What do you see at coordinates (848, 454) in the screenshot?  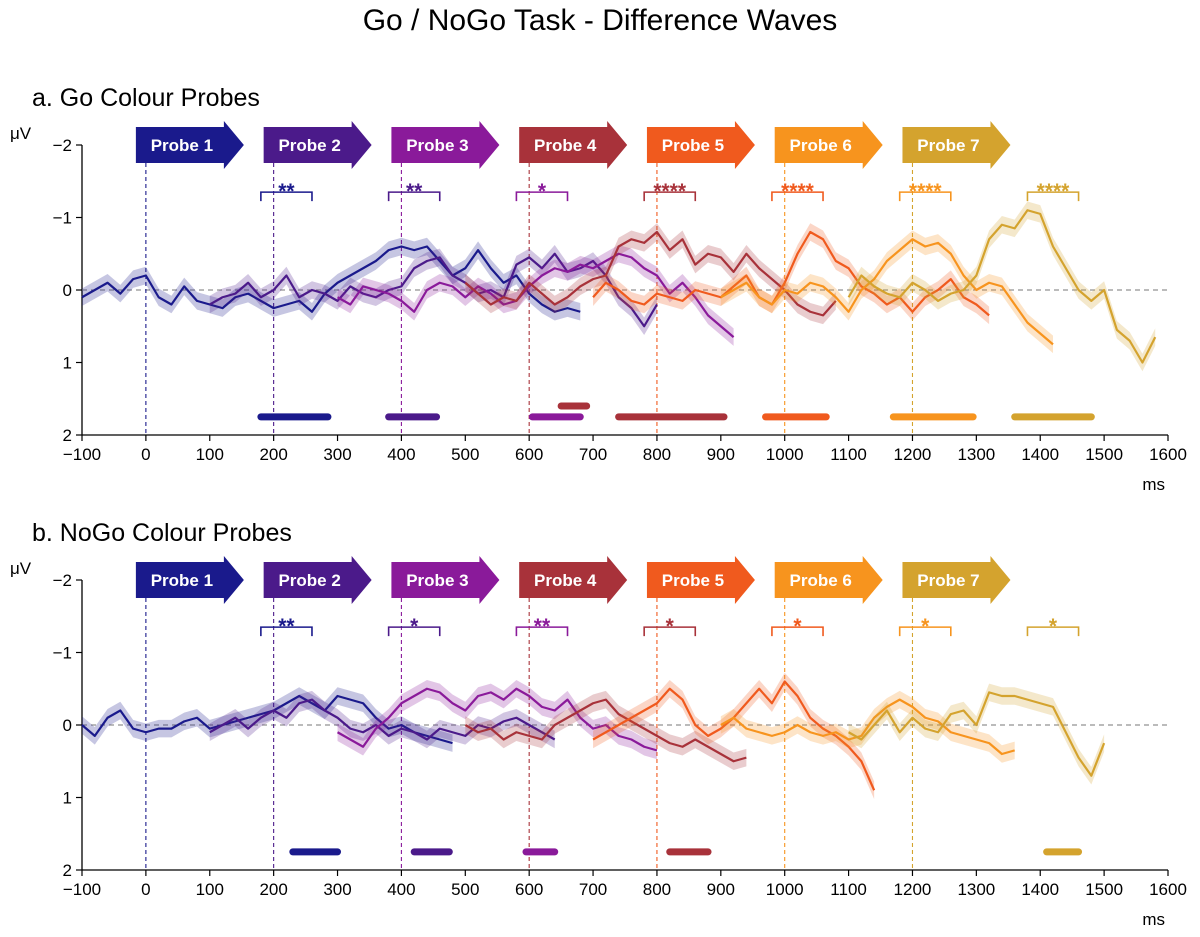 I see `x-tick-label: 1100` at bounding box center [848, 454].